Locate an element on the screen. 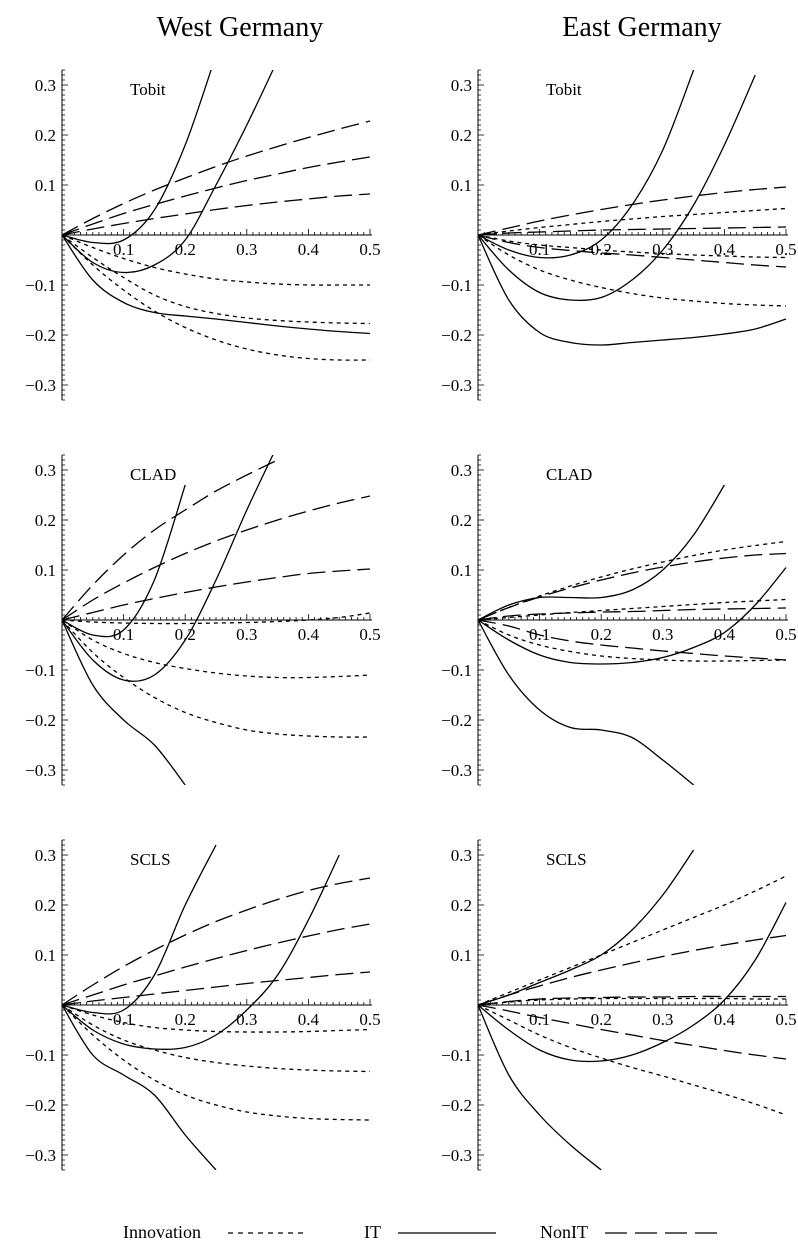 This screenshot has height=1254, width=798. legend: Innovation IT NonIT is located at coordinates (399, 1237).